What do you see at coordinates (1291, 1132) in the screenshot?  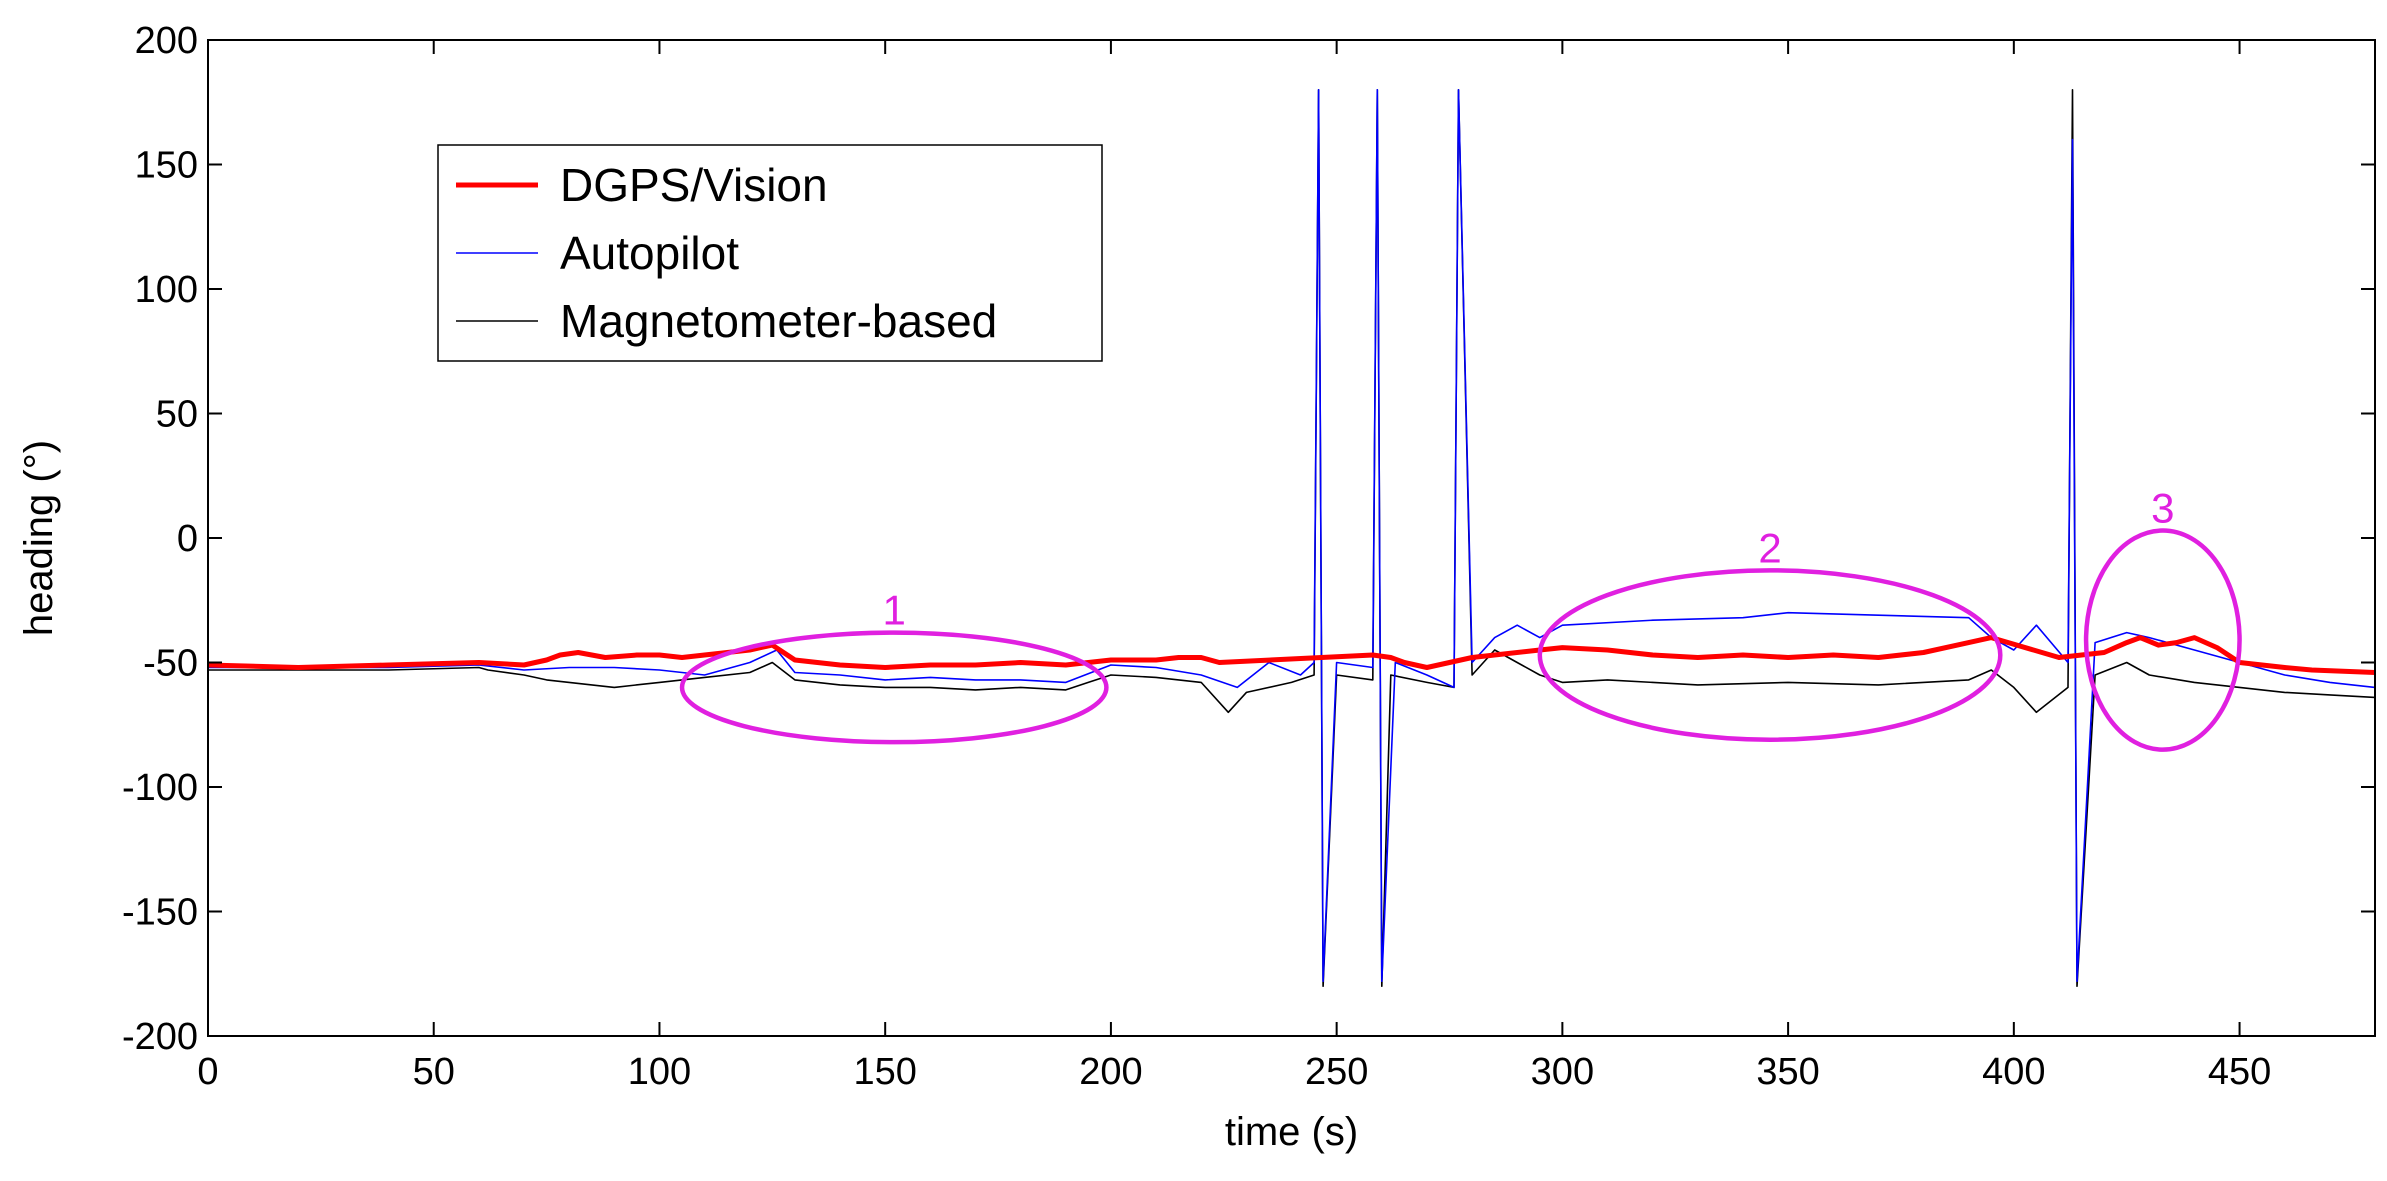 I see `x-axis-label: time (s)` at bounding box center [1291, 1132].